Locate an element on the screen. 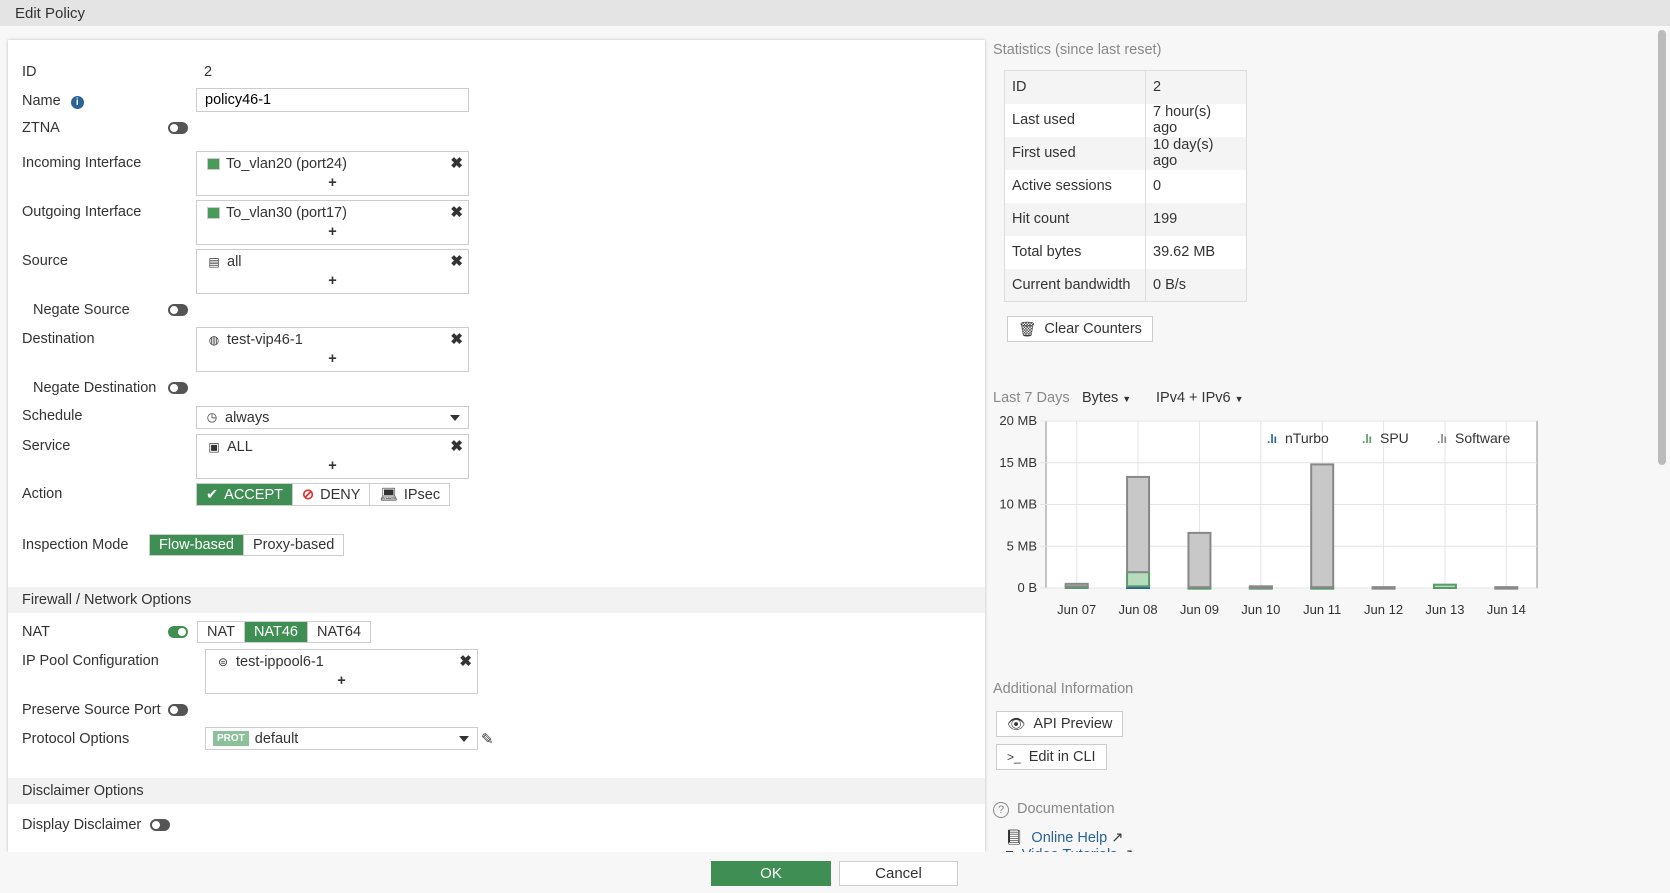 This screenshot has height=893, width=1670. bar-spu is located at coordinates (1444, 586).